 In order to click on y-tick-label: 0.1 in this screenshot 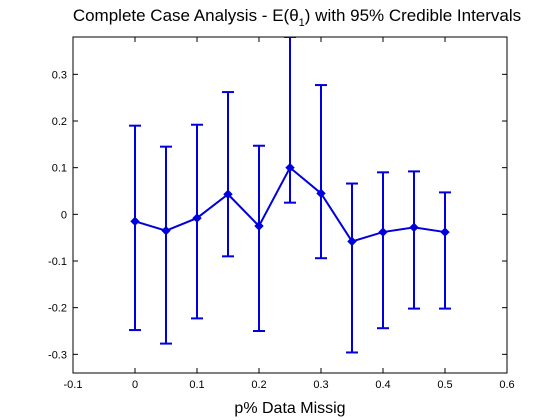, I will do `click(59, 169)`.